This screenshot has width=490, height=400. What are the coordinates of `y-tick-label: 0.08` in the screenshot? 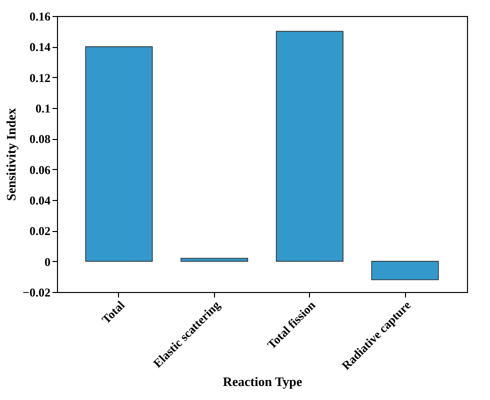 It's located at (40, 139).